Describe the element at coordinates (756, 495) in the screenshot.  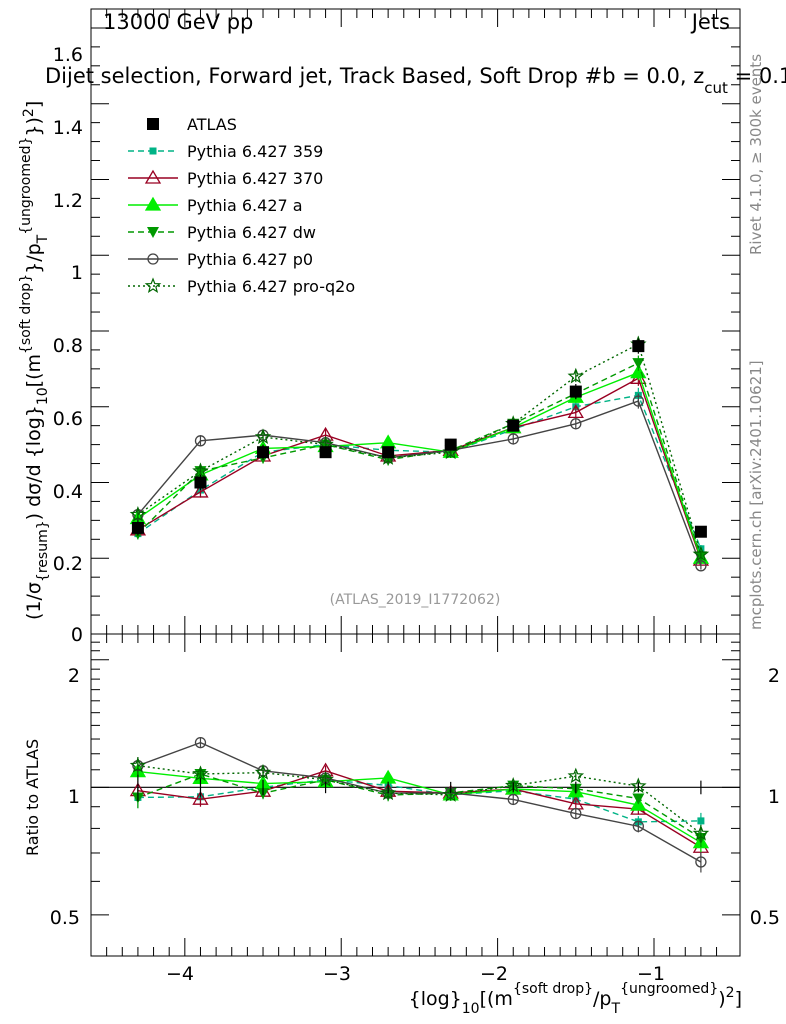
I see `mcplots-label: mcplots.cern.ch [arXiv:2401.10621]` at that location.